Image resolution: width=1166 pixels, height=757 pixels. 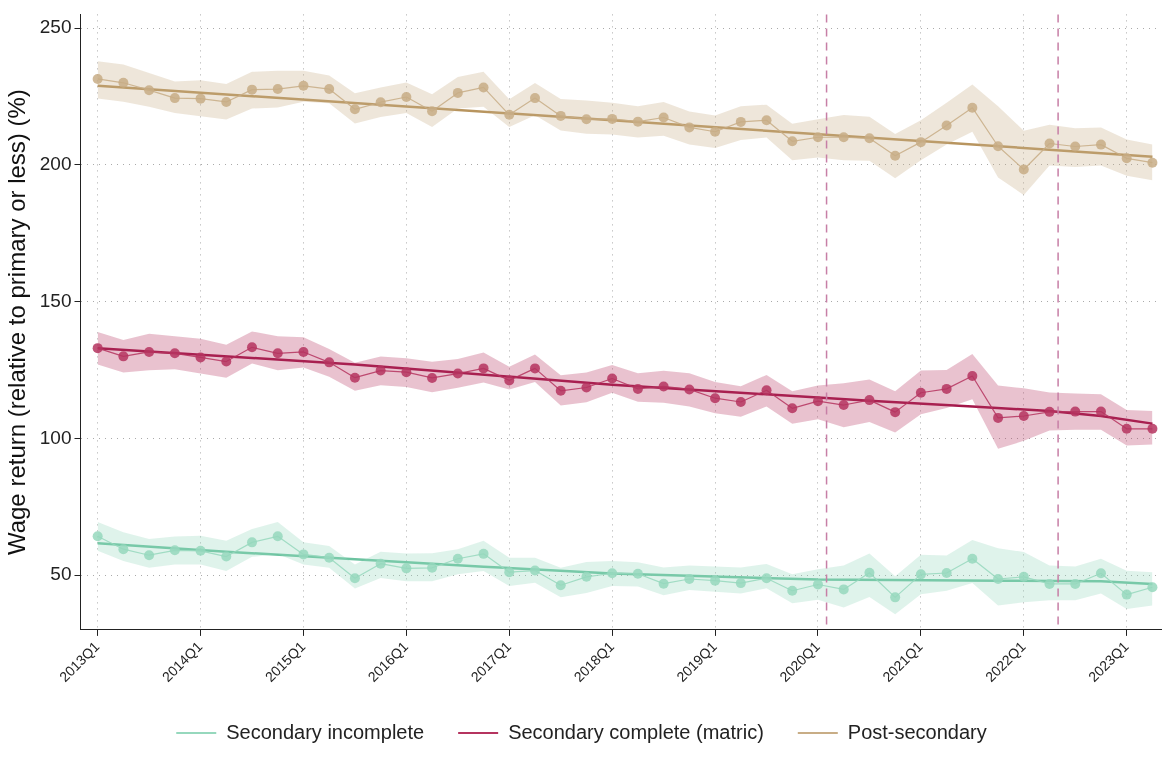 I want to click on legend-label: Secondary complete (matric), so click(x=636, y=731).